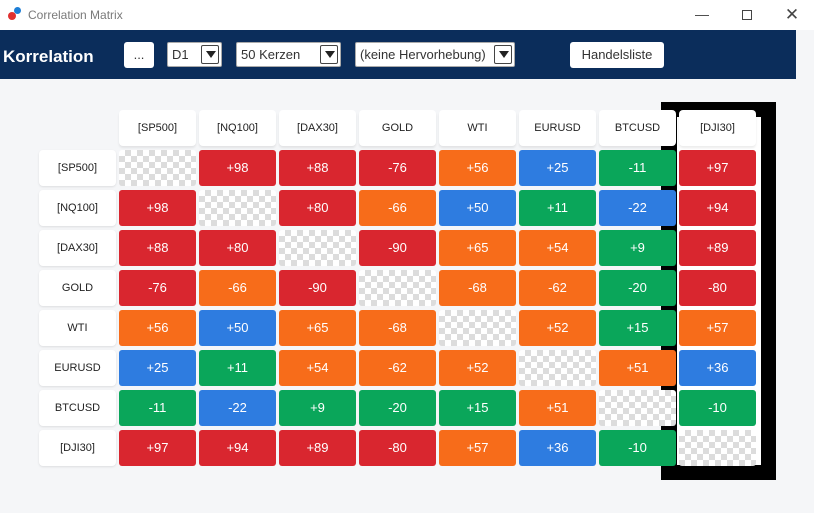 The image size is (814, 513). What do you see at coordinates (557, 128) in the screenshot?
I see `column-header: EURUSD` at bounding box center [557, 128].